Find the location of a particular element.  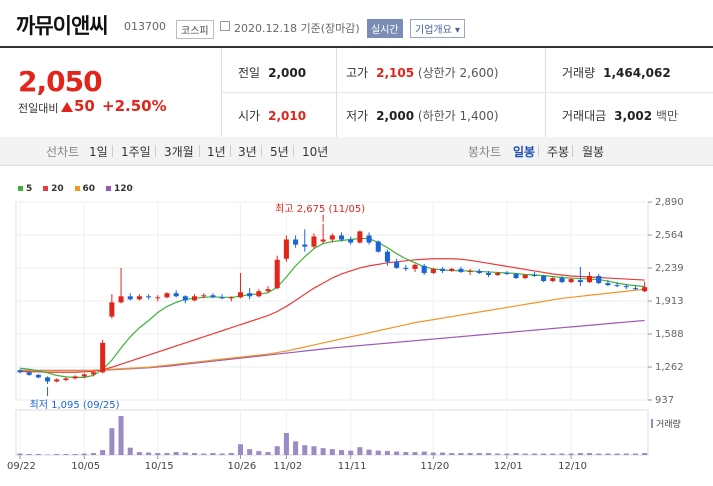

legend-ma120: 120 is located at coordinates (119, 189).